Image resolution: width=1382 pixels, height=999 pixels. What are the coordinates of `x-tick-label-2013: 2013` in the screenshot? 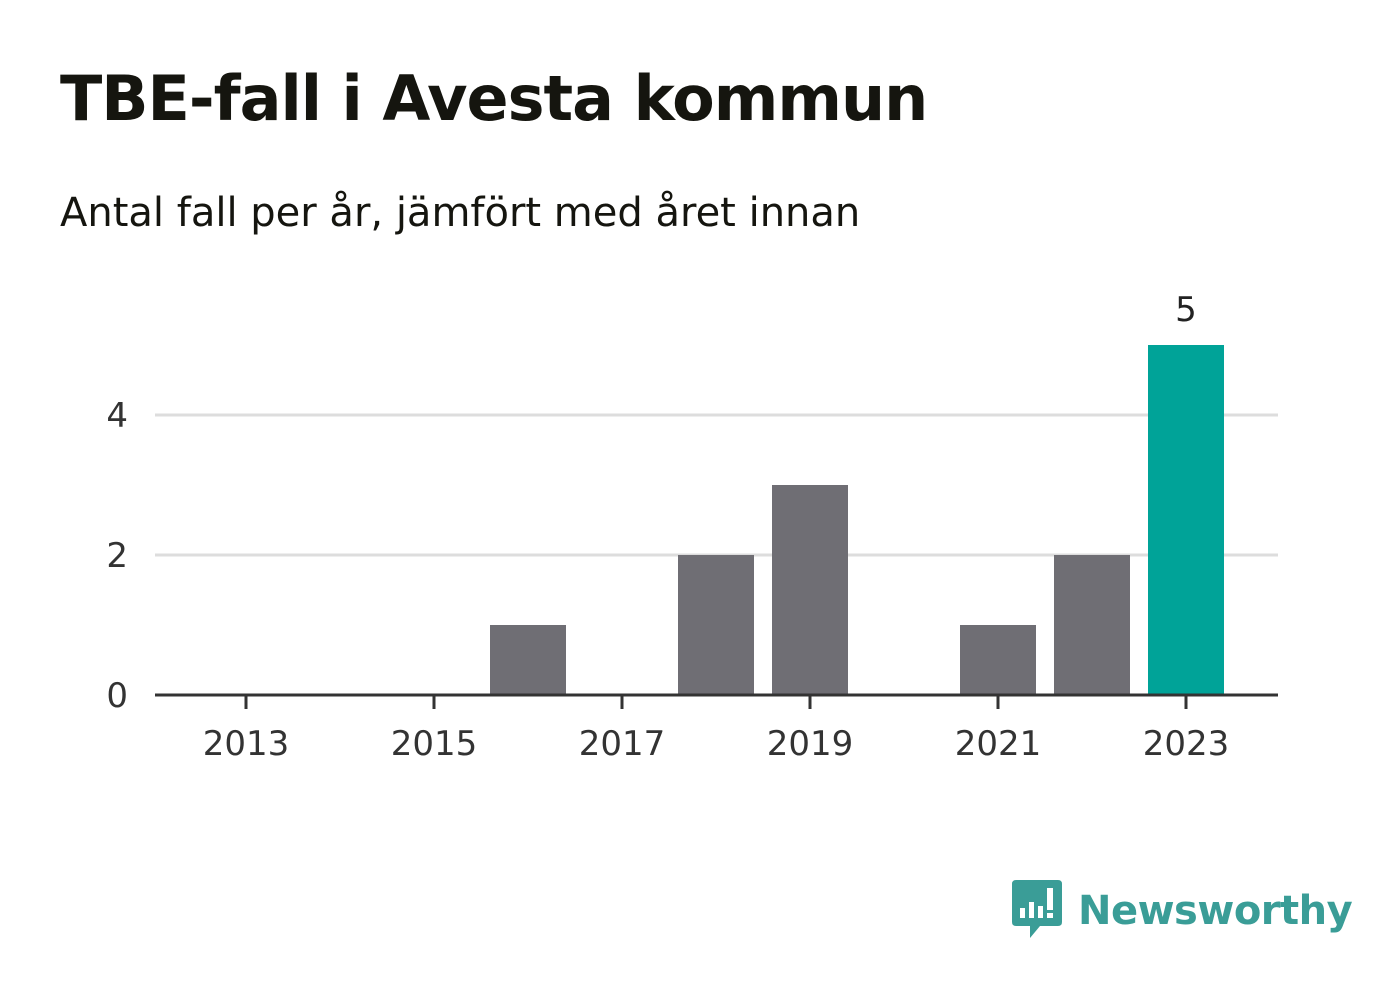 It's located at (246, 744).